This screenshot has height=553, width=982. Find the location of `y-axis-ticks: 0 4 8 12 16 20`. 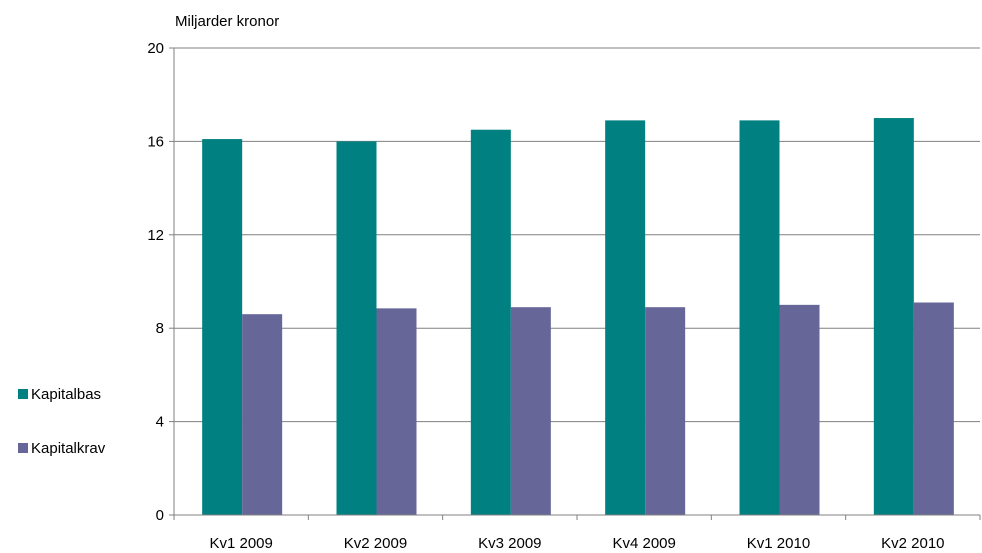

y-axis-ticks: 0 4 8 12 16 20 is located at coordinates (160, 282).